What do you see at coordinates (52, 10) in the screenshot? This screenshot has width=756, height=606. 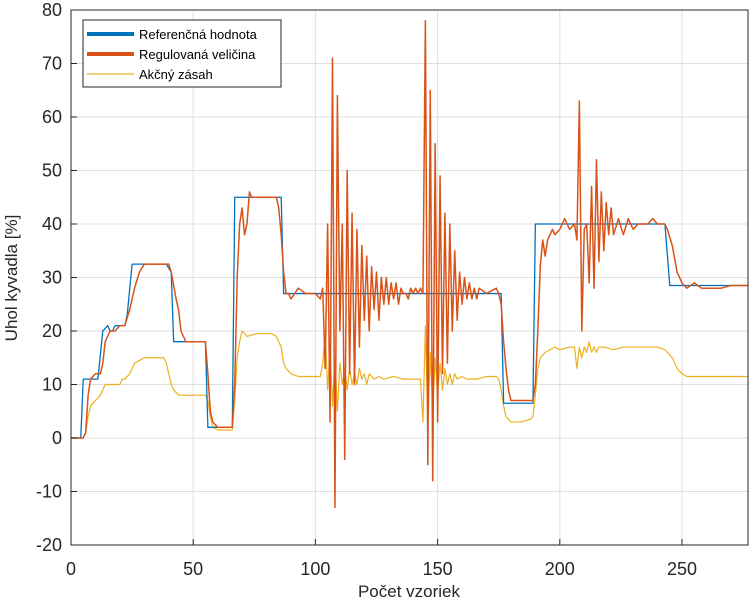 I see `y-tick-label: 80` at bounding box center [52, 10].